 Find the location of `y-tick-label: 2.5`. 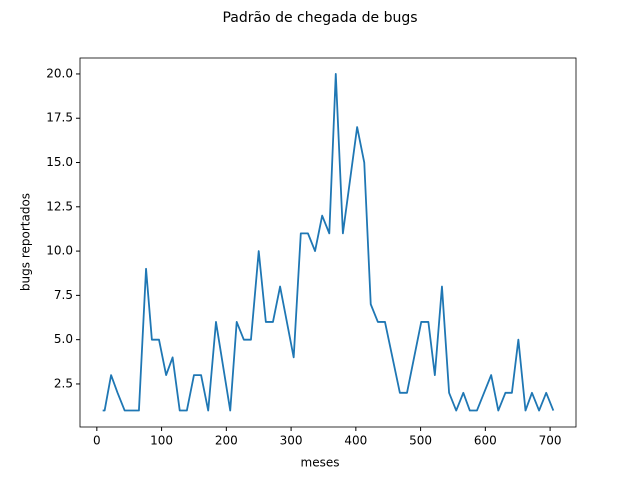

y-tick-label: 2.5 is located at coordinates (63, 383).